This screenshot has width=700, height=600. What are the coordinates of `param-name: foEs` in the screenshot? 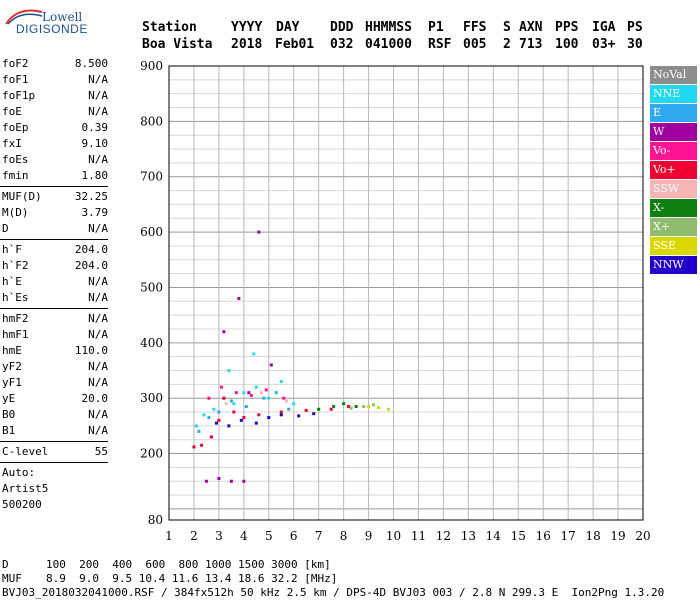 It's located at (15, 159).